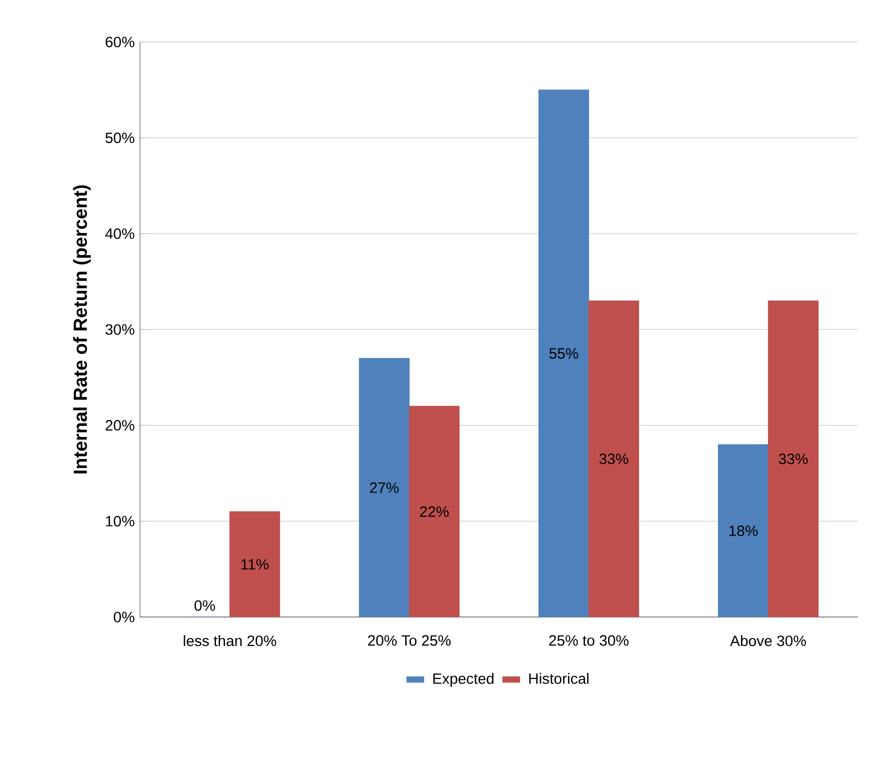 The height and width of the screenshot is (763, 884). Describe the element at coordinates (558, 678) in the screenshot. I see `legend-label: Historical` at that location.